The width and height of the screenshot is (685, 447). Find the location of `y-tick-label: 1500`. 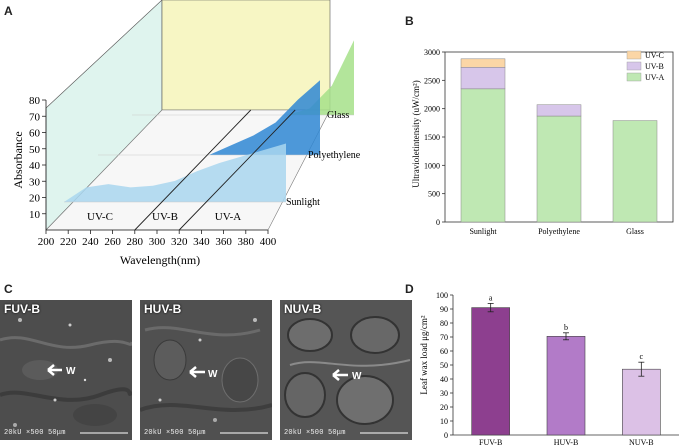

y-tick-label: 1500 is located at coordinates (432, 137).